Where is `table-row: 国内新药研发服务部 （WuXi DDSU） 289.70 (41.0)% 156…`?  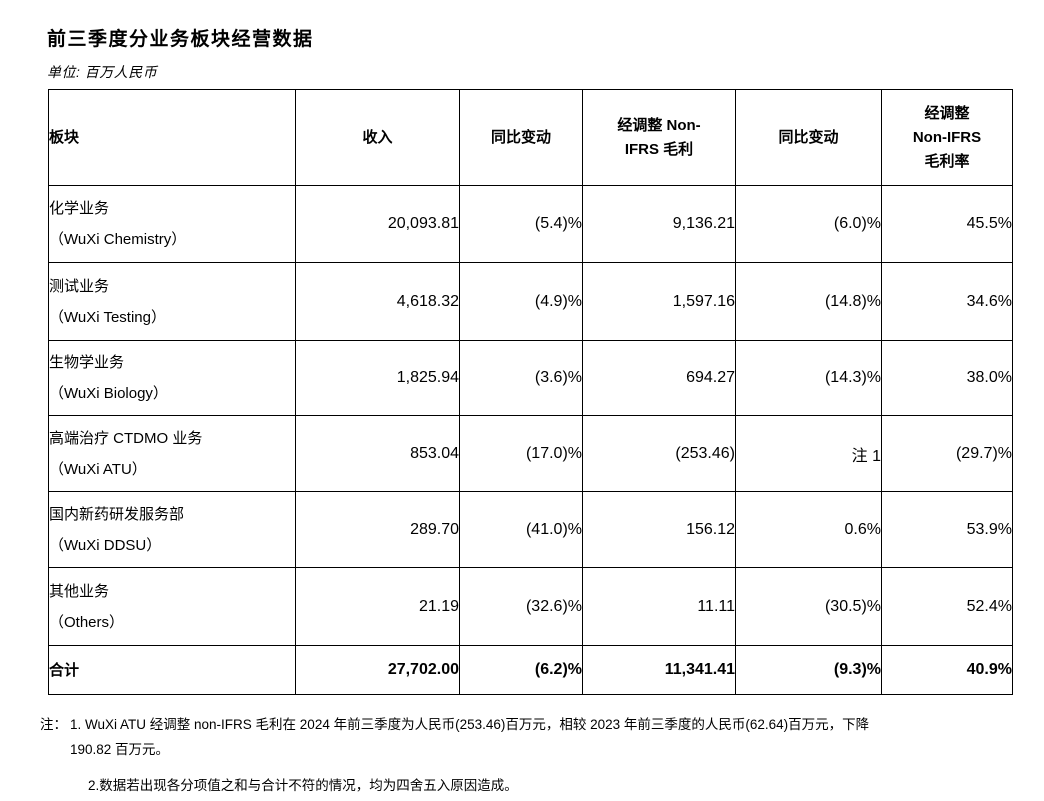
table-row: 国内新药研发服务部 （WuXi DDSU） 289.70 (41.0)% 156… is located at coordinates (530, 529).